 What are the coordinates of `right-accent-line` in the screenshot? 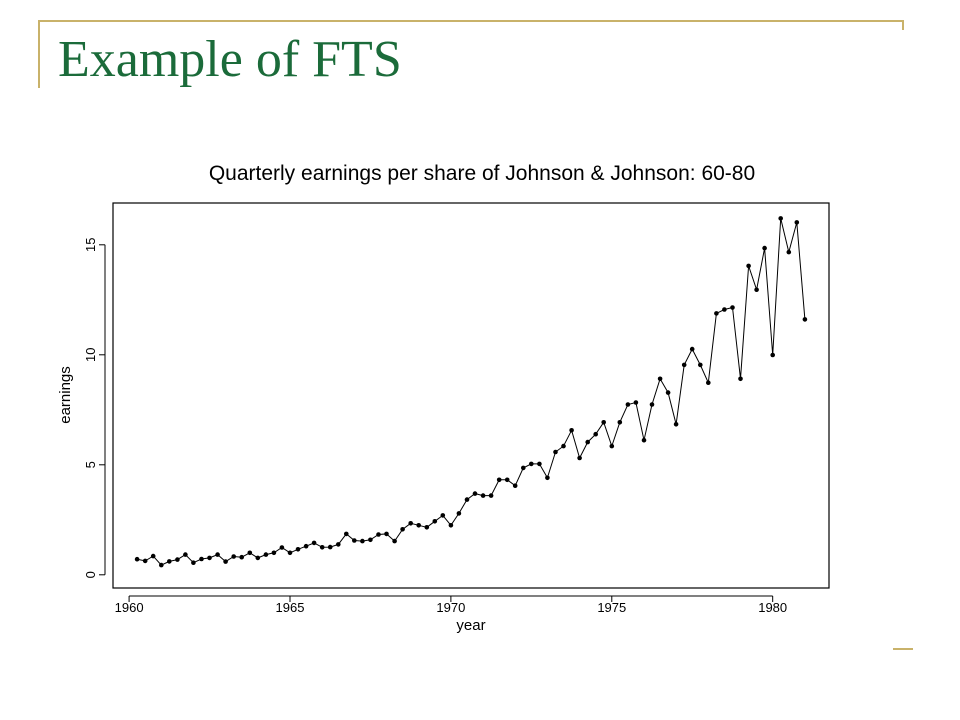 It's located at (903, 25).